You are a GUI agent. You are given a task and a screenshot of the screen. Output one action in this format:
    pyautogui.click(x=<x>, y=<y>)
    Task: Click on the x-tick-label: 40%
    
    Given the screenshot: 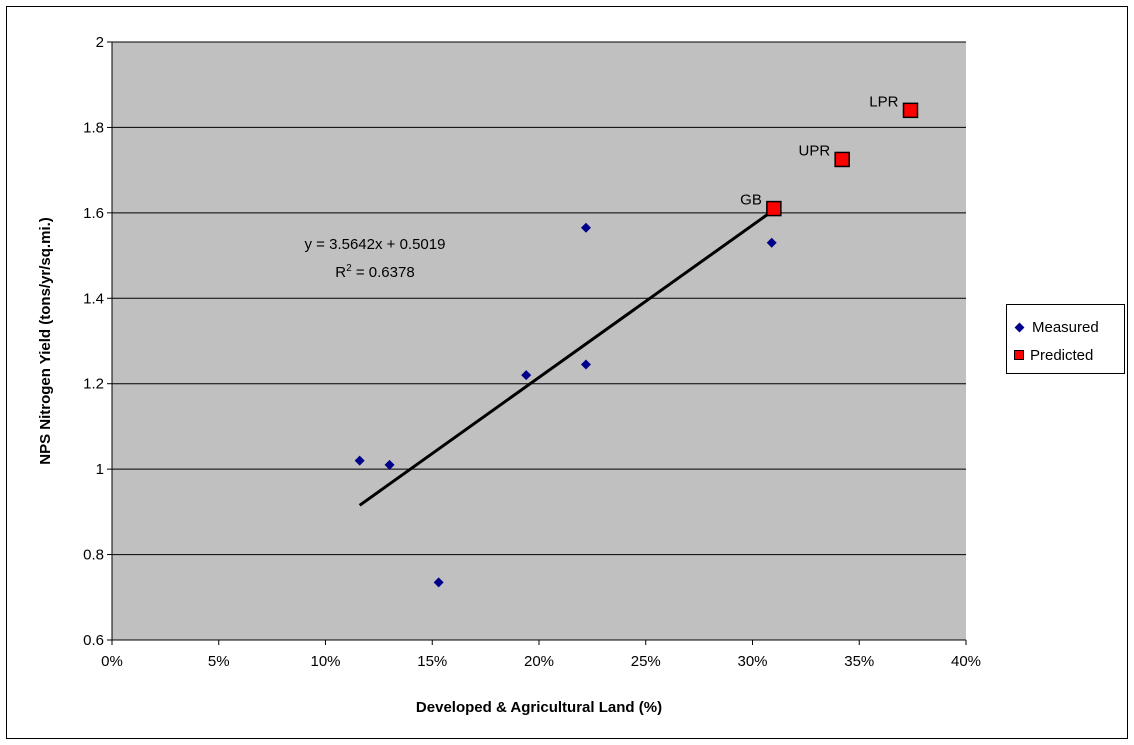 What is the action you would take?
    pyautogui.click(x=966, y=661)
    